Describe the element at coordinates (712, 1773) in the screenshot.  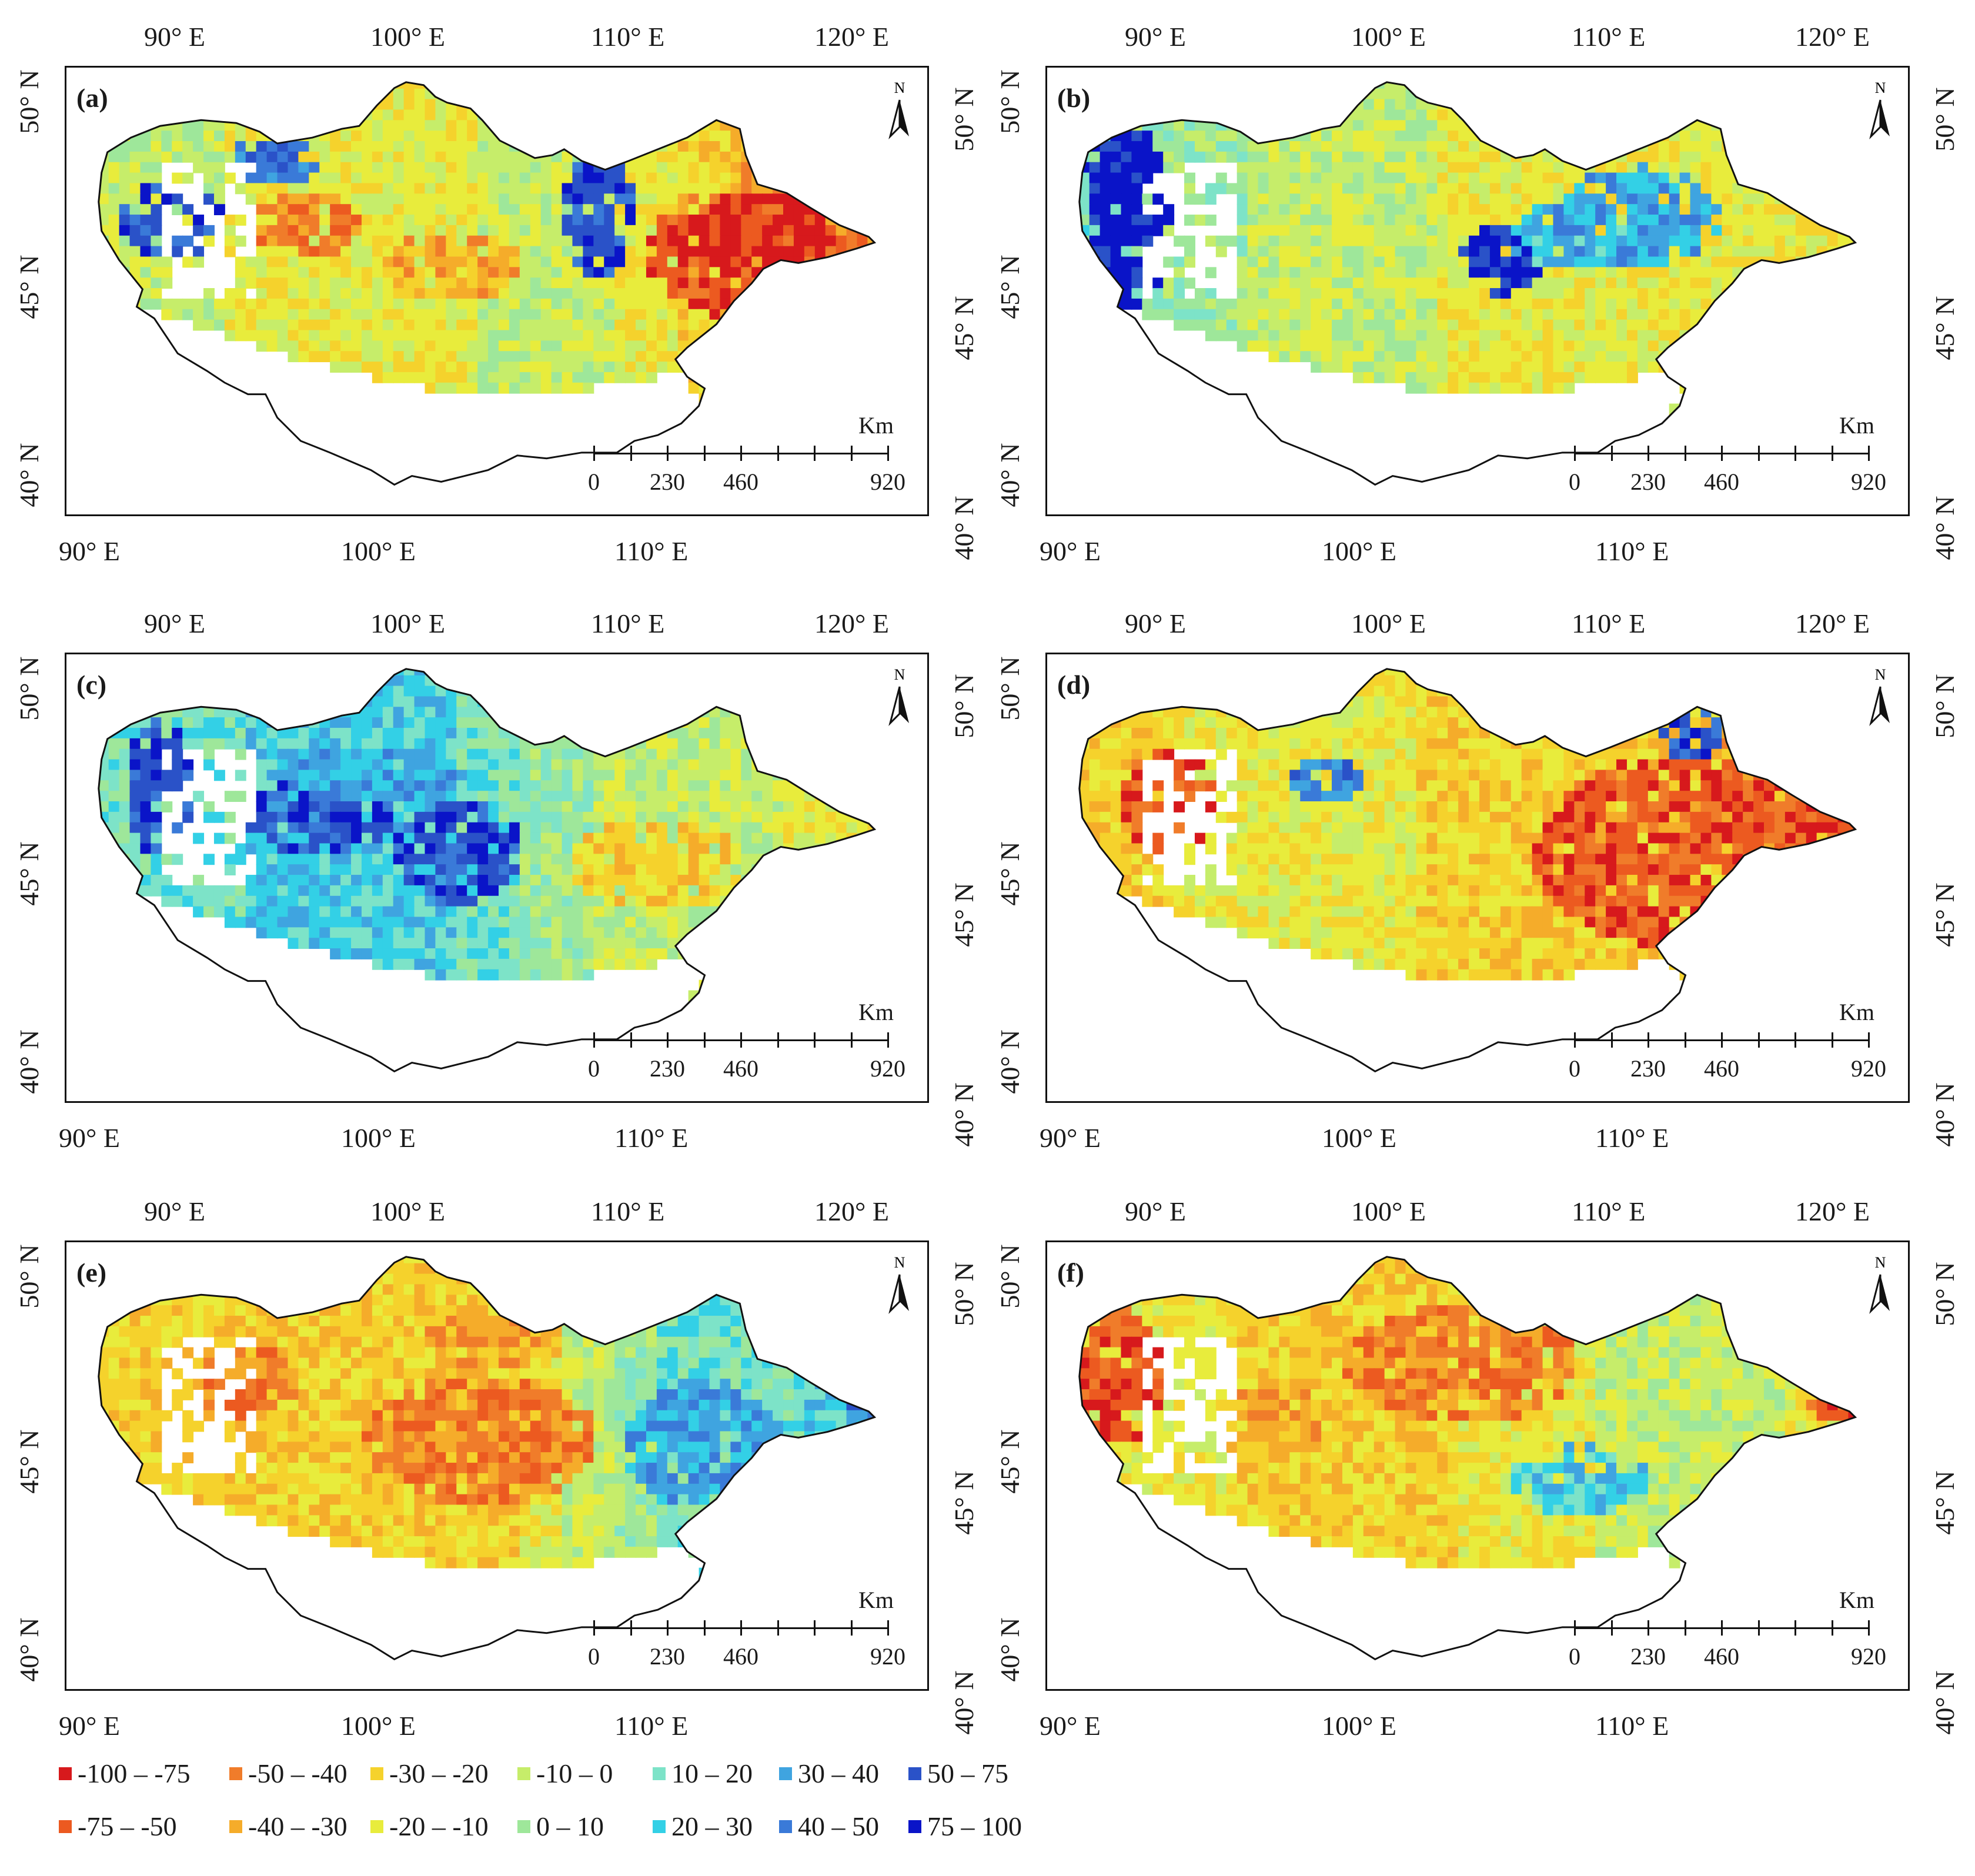
I see `legend-label: 10 – 20` at that location.